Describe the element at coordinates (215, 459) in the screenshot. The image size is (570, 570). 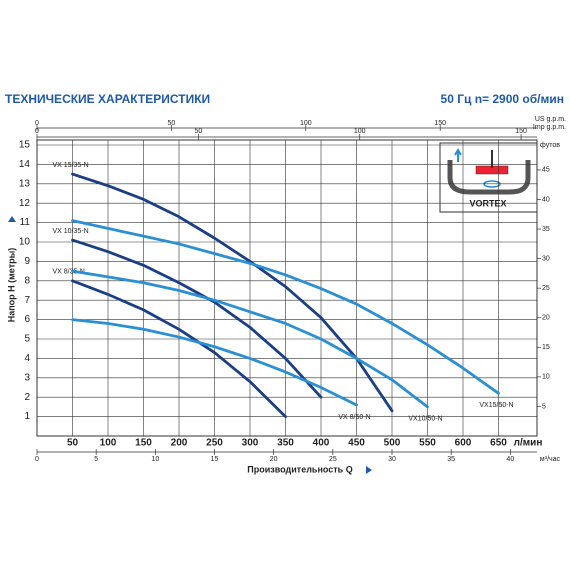
I see `x2-tick-label: 15` at that location.